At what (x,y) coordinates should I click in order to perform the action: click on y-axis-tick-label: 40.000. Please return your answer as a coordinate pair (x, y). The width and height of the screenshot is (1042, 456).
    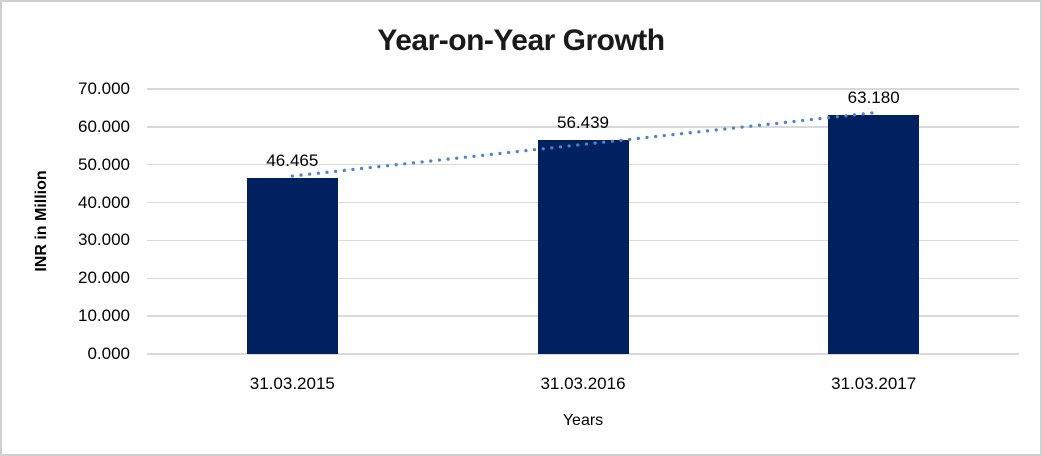
    Looking at the image, I should click on (104, 202).